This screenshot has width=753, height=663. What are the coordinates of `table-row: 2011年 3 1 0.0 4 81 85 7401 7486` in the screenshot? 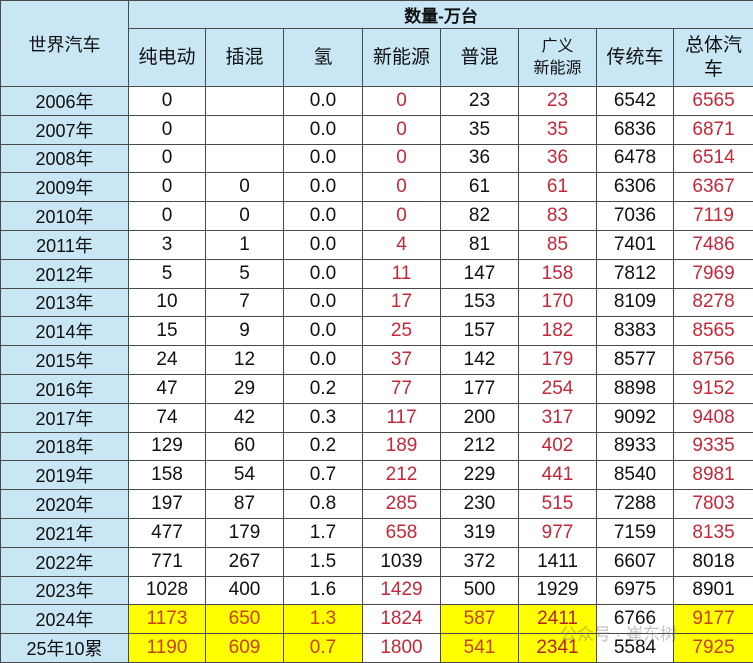 It's located at (376, 244).